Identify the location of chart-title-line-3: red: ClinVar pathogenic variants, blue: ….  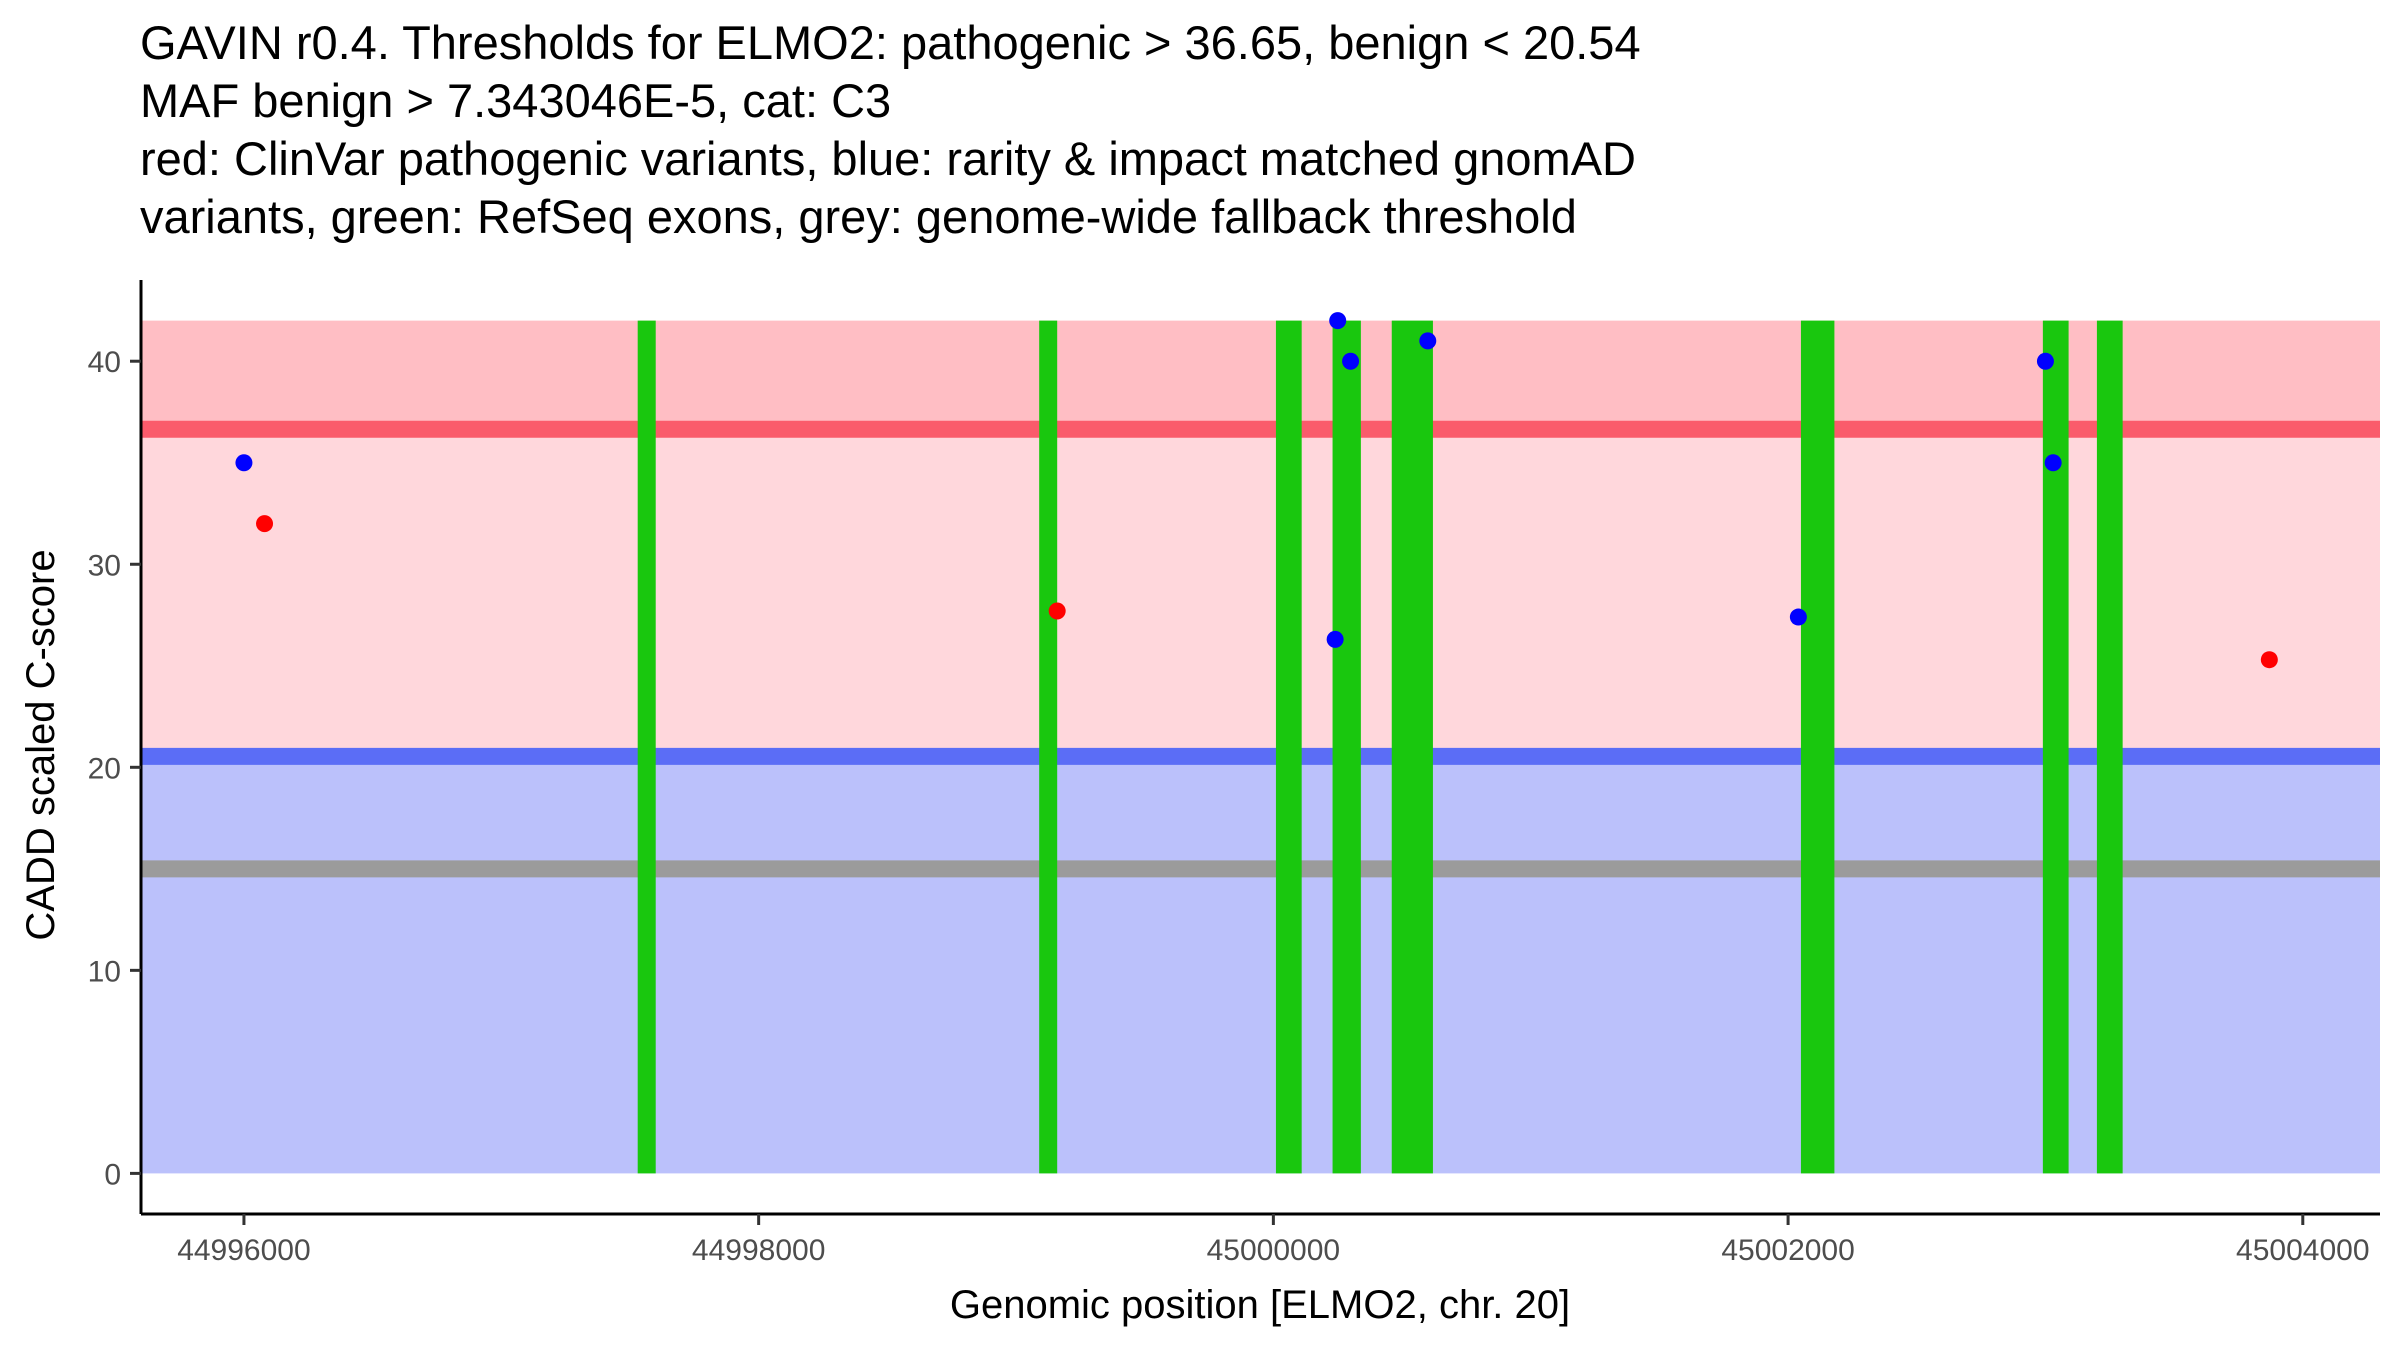
(888, 158).